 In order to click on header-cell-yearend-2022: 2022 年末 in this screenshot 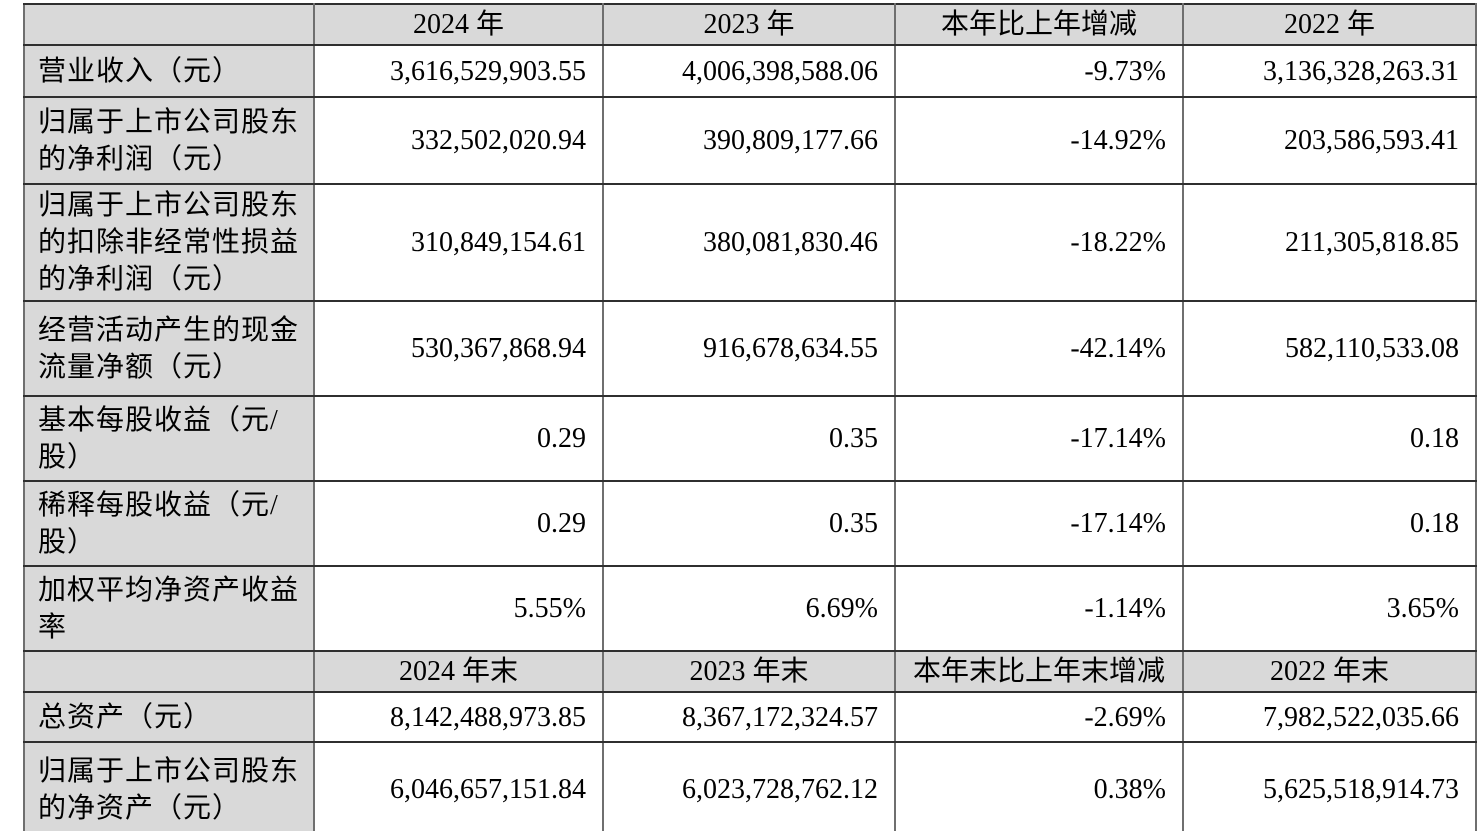, I will do `click(1329, 671)`.